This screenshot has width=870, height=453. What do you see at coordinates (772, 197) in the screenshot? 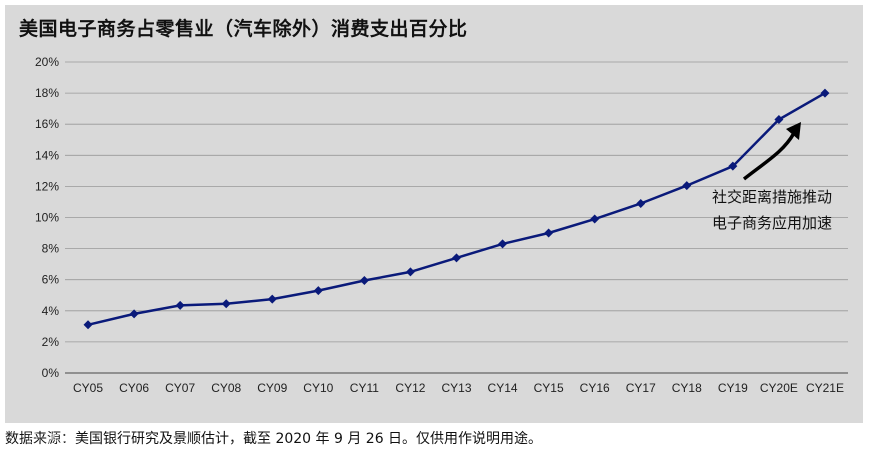
I see `annotation-line-1: 社交距离措施推动` at bounding box center [772, 197].